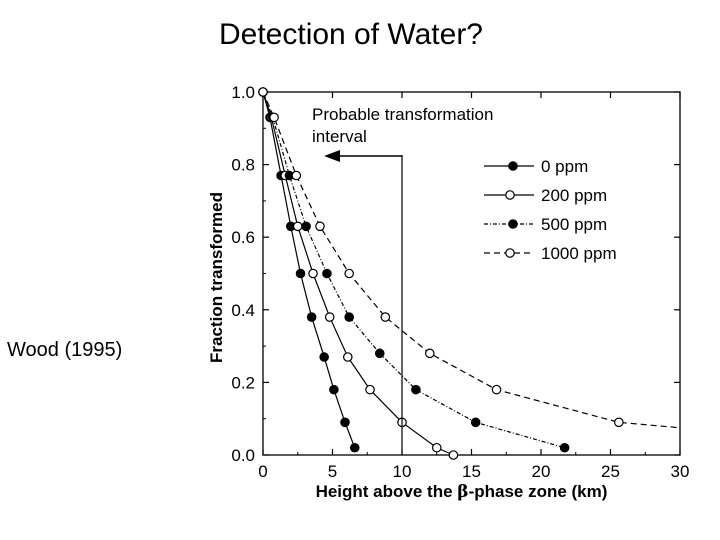  I want to click on y-tick-label: 0.8, so click(243, 165).